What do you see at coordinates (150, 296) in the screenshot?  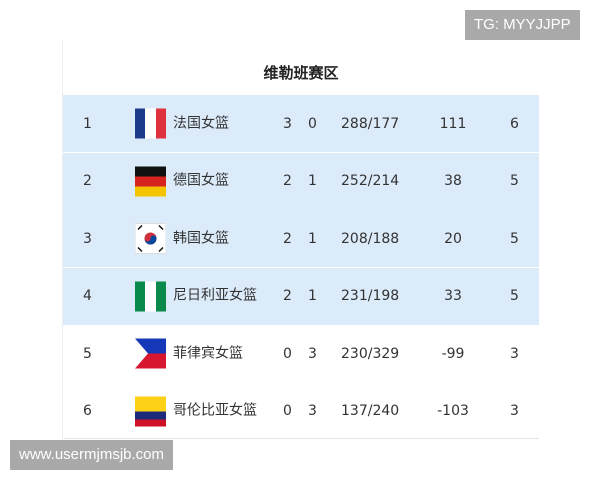 I see `nigeria-flag-icon` at bounding box center [150, 296].